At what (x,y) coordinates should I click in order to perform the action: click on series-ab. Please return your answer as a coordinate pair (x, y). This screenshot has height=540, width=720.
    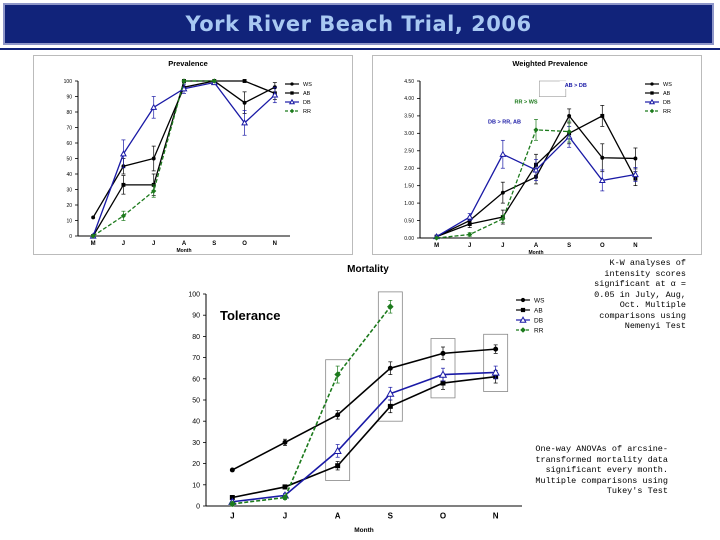
    Looking at the image, I should click on (364, 434).